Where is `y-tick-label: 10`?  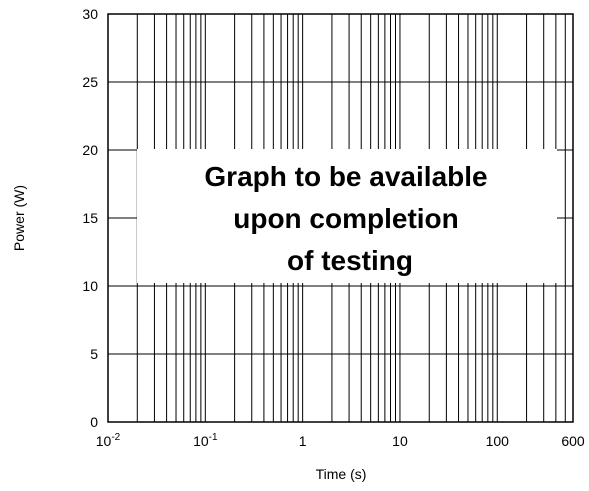
y-tick-label: 10 is located at coordinates (90, 286).